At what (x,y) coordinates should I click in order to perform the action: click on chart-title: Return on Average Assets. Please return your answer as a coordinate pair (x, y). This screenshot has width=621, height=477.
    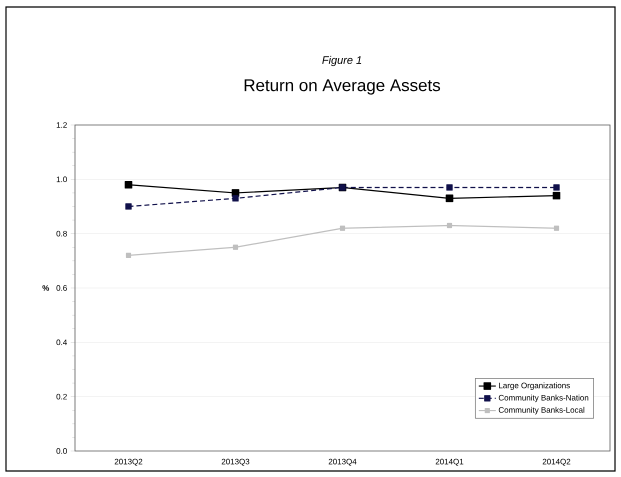
    Looking at the image, I should click on (342, 87).